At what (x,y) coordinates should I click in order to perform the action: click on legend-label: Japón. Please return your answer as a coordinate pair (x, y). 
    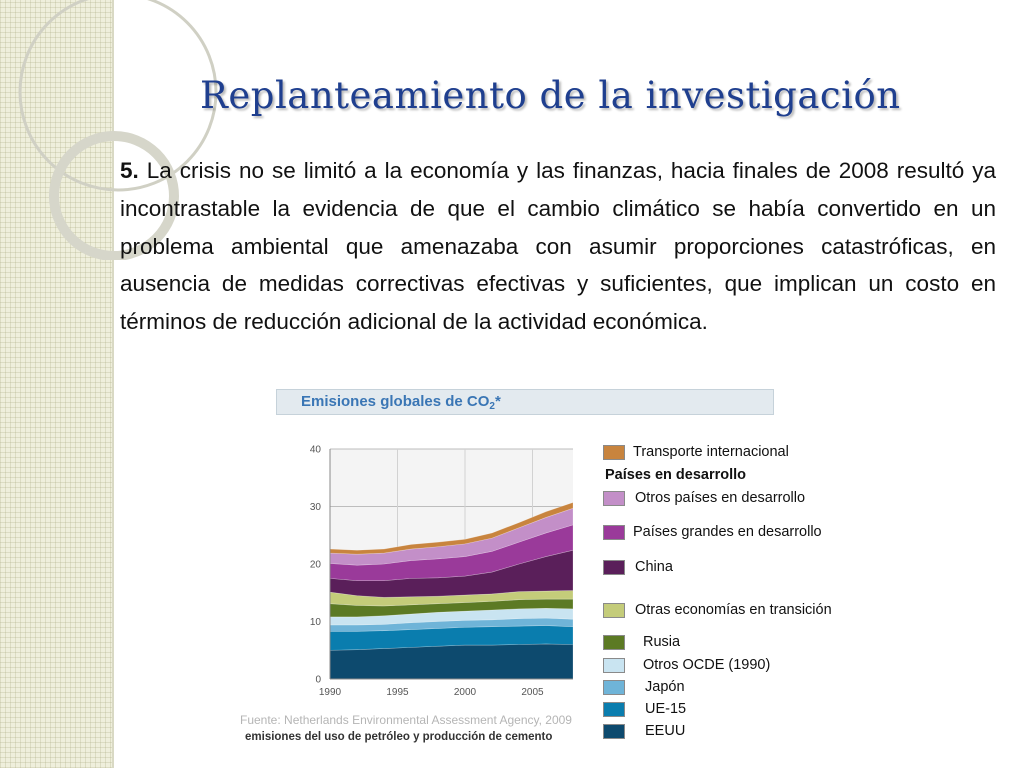
    Looking at the image, I should click on (665, 687).